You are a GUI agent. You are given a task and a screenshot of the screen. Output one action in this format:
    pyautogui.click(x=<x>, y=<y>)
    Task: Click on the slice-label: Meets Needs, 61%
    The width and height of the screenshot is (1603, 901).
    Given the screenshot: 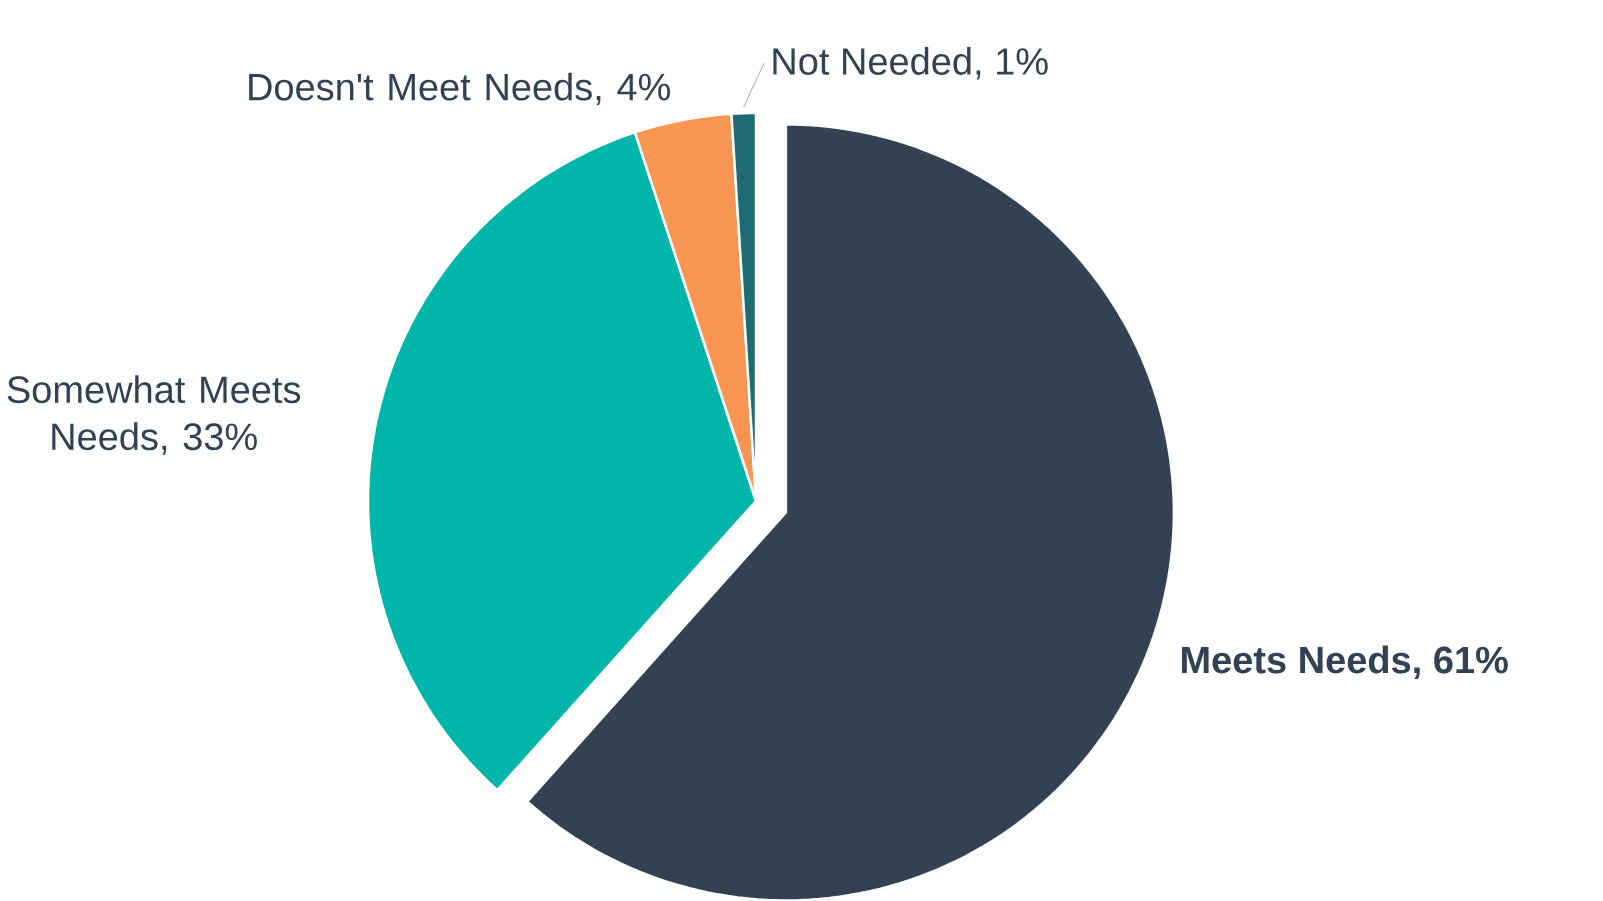 What is the action you would take?
    pyautogui.click(x=1344, y=662)
    